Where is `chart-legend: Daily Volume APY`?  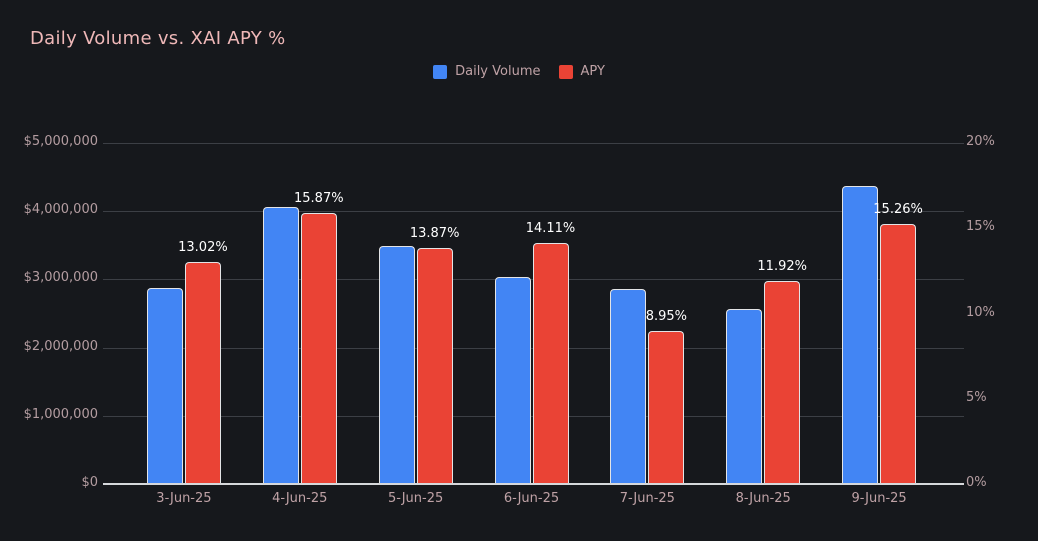
chart-legend: Daily Volume APY is located at coordinates (519, 71).